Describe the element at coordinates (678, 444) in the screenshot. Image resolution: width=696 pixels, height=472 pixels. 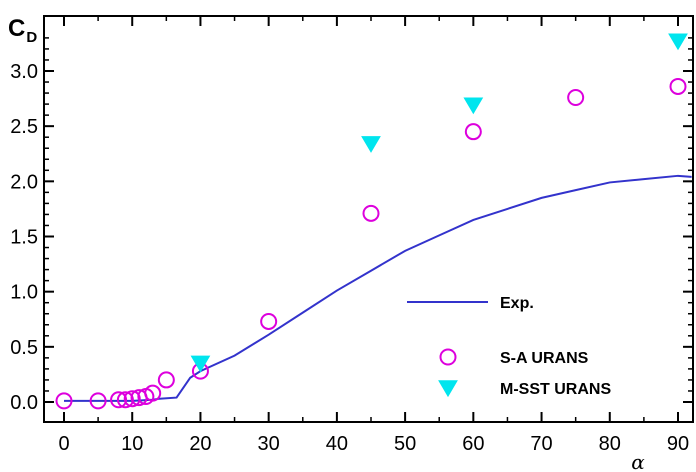
I see `x-tick-label: 90` at that location.